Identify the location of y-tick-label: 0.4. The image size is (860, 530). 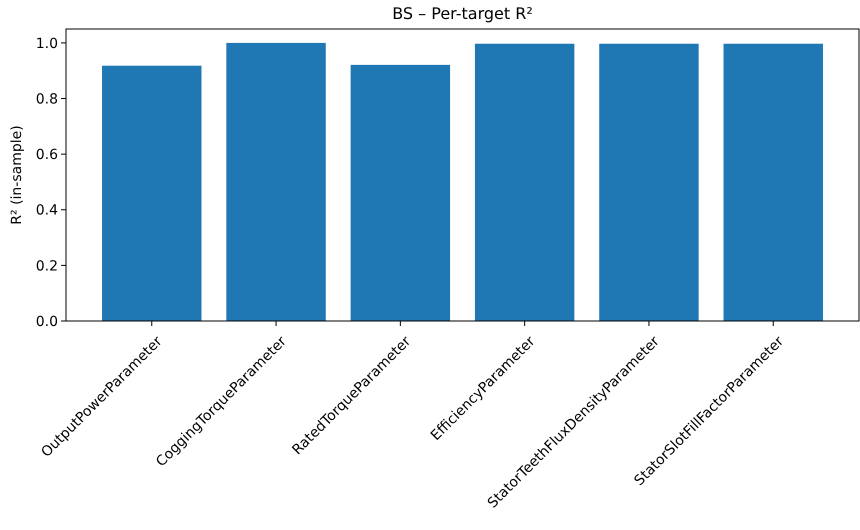
(47, 210).